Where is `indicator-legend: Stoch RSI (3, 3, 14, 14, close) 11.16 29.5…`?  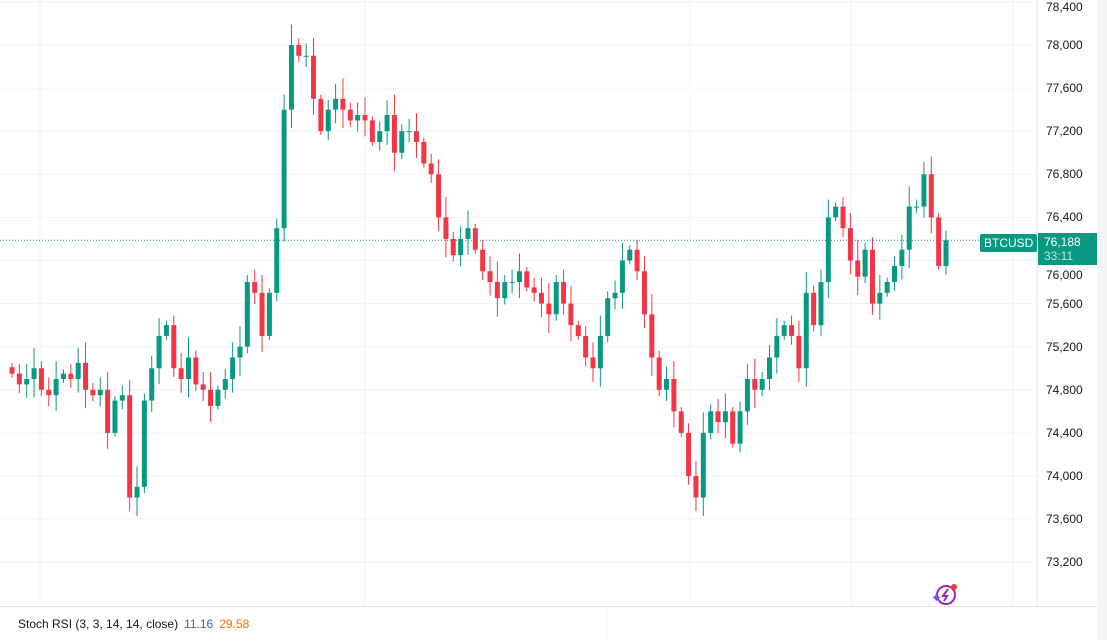
indicator-legend: Stoch RSI (3, 3, 14, 14, close) 11.16 29.5… is located at coordinates (133, 624).